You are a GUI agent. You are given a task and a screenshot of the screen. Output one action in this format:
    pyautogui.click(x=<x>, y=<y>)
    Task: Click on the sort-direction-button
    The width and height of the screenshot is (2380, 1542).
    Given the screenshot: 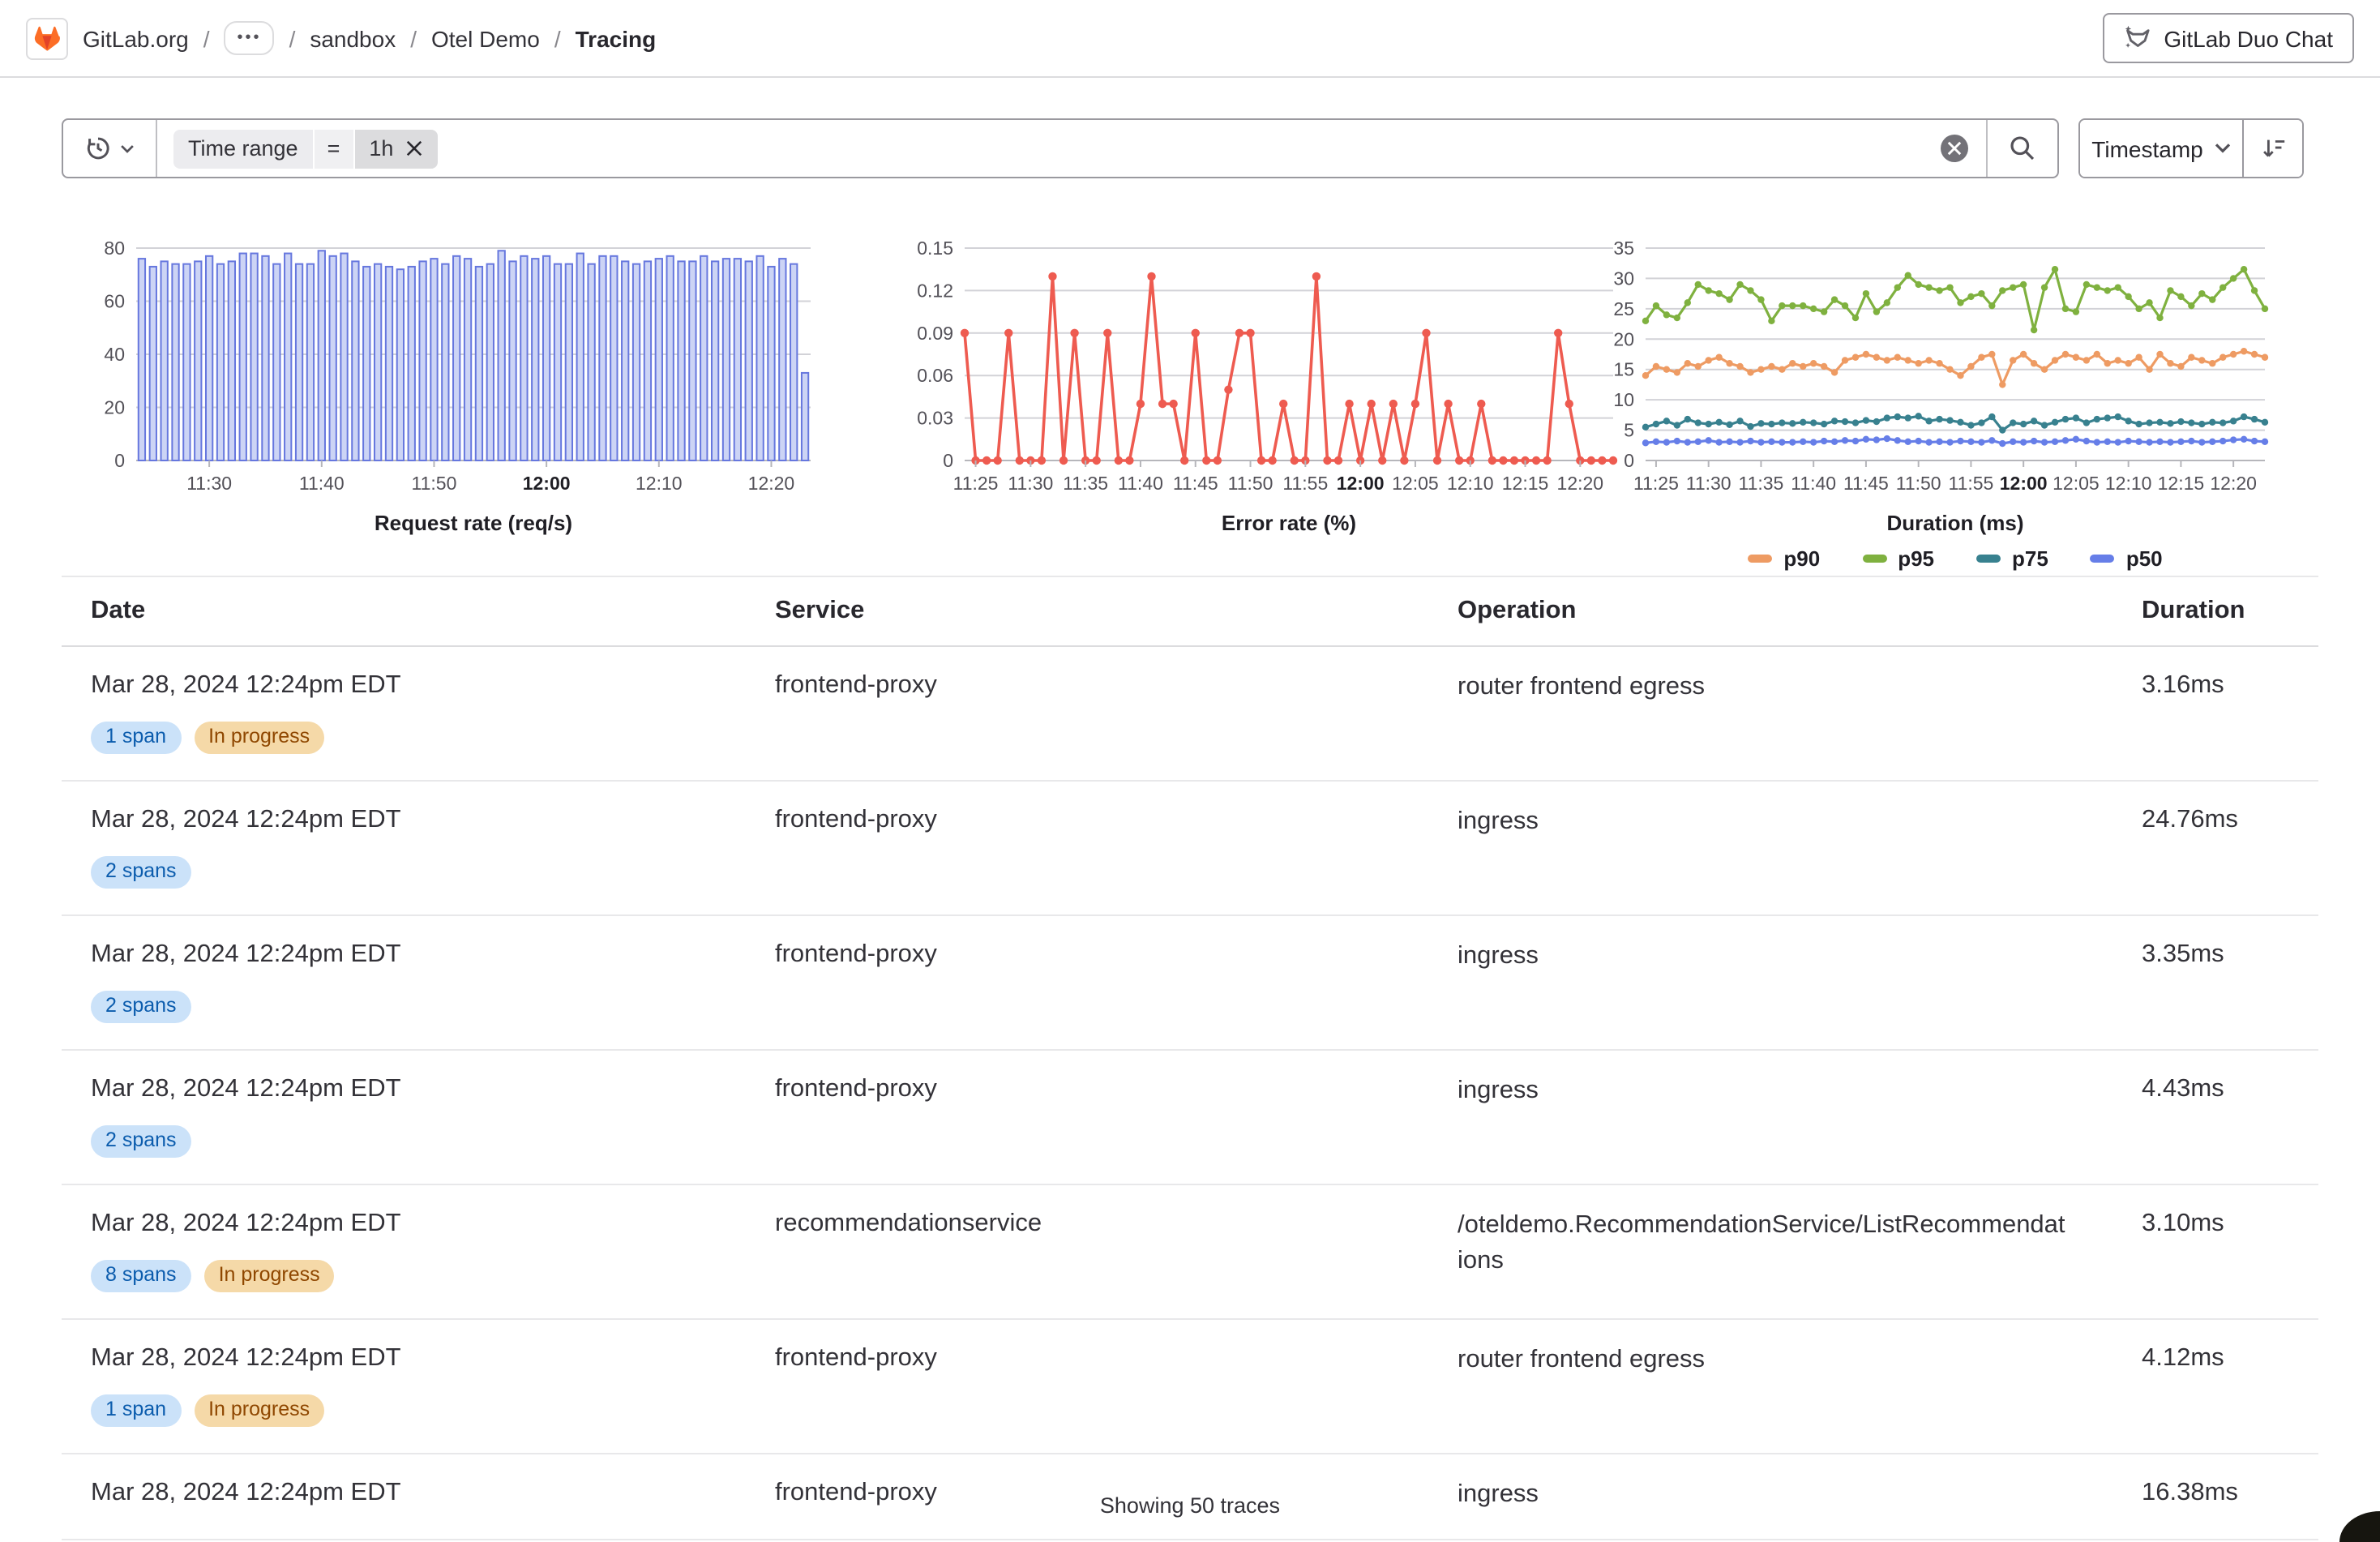 What is the action you would take?
    pyautogui.click(x=2273, y=148)
    